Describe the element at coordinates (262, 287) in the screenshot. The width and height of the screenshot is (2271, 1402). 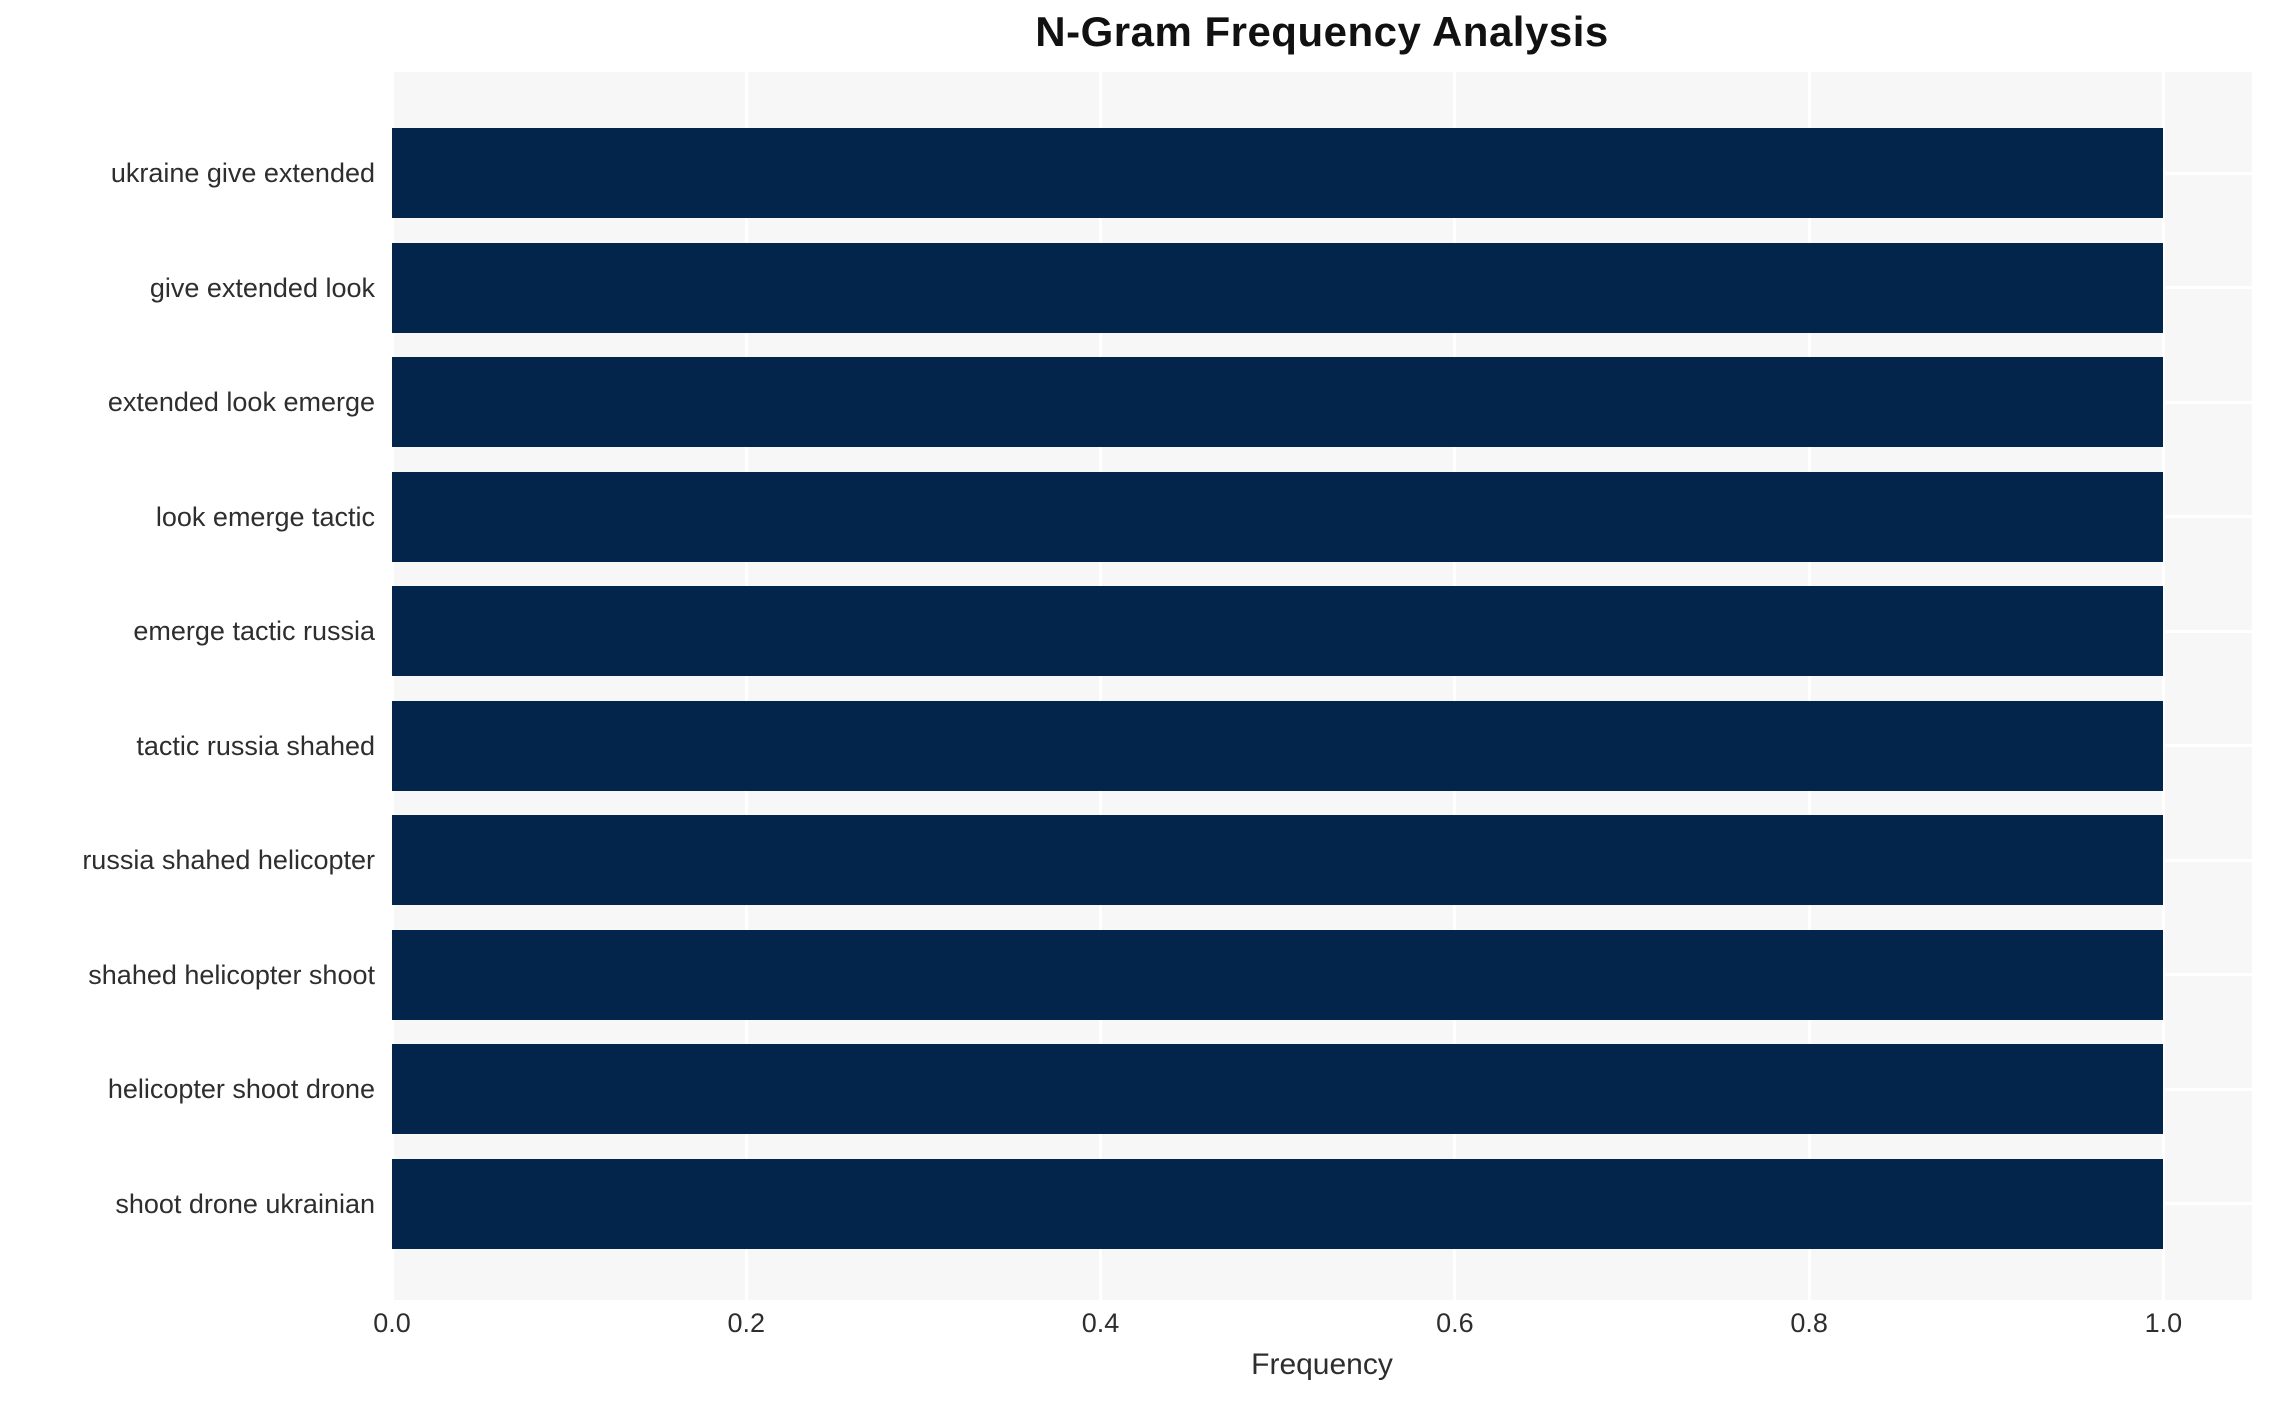
I see `y-tick-label: give extended look` at that location.